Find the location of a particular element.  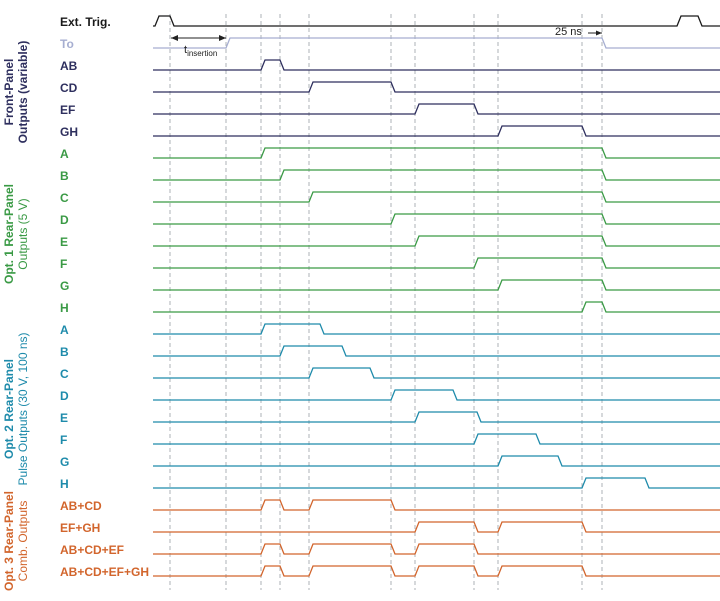

signal-label-opt2-b: B is located at coordinates (64, 352).